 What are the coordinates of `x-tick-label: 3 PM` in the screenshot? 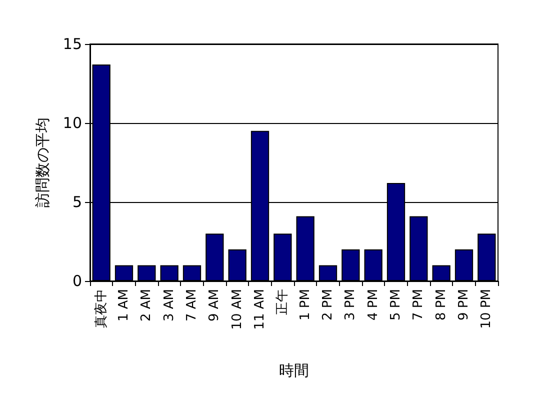 It's located at (350, 304).